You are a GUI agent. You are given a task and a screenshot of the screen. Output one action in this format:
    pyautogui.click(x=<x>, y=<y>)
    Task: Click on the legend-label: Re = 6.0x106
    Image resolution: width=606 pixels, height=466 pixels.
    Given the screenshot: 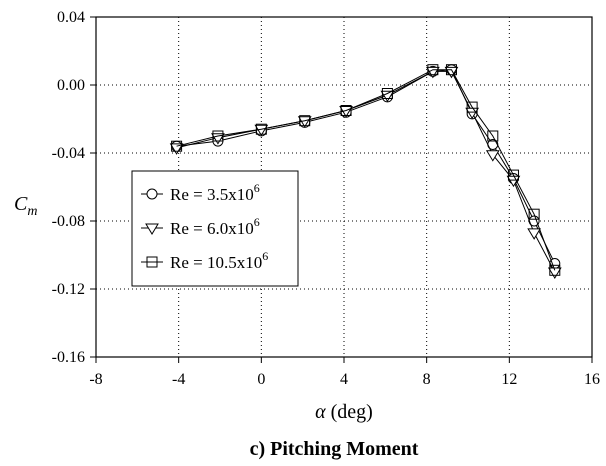 What is the action you would take?
    pyautogui.click(x=215, y=226)
    